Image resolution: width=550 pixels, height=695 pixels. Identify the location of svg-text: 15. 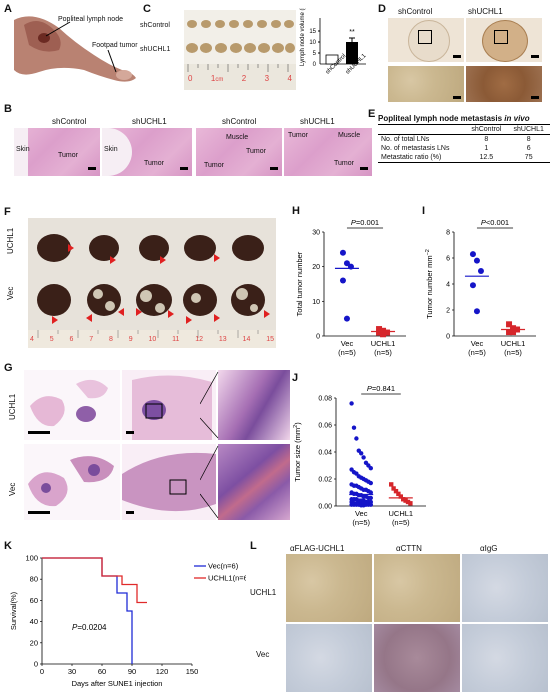
(312, 32).